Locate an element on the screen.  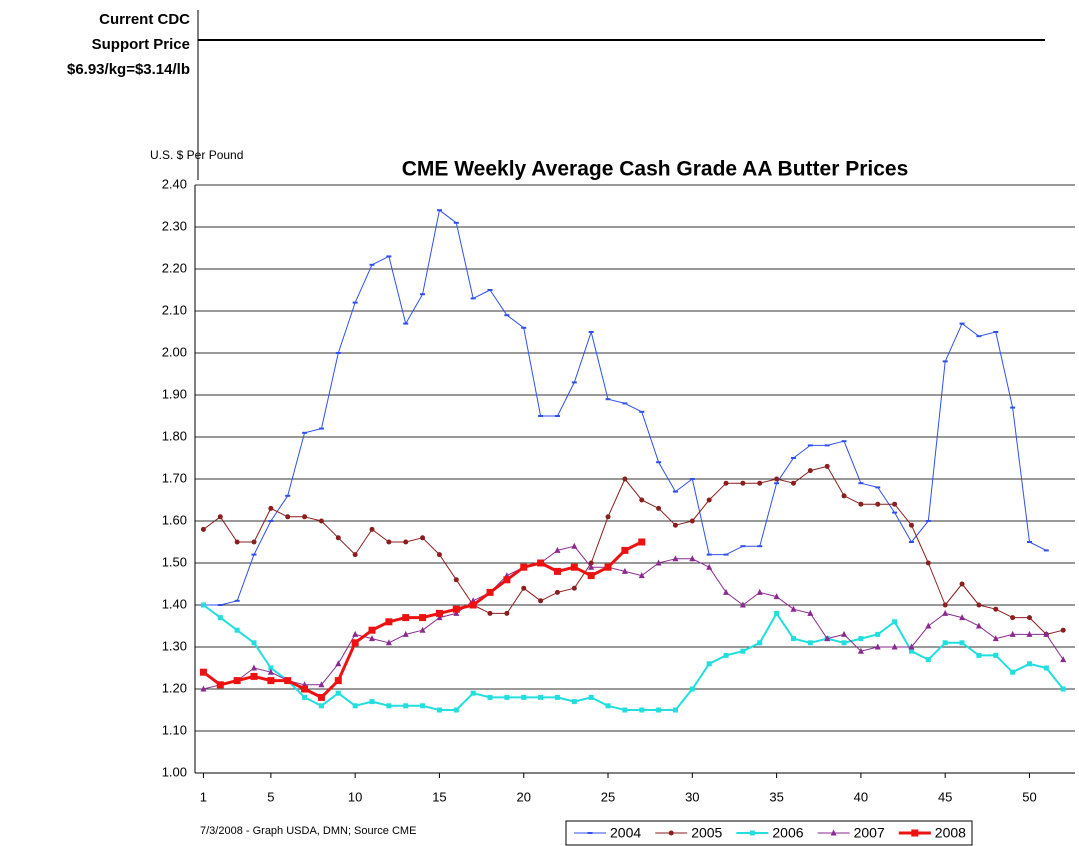
legend-label: 2007 is located at coordinates (869, 833).